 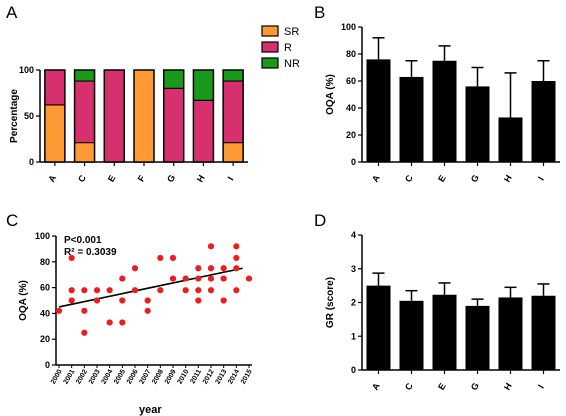 I want to click on chart-b-y-tick-label: 100, so click(x=348, y=27).